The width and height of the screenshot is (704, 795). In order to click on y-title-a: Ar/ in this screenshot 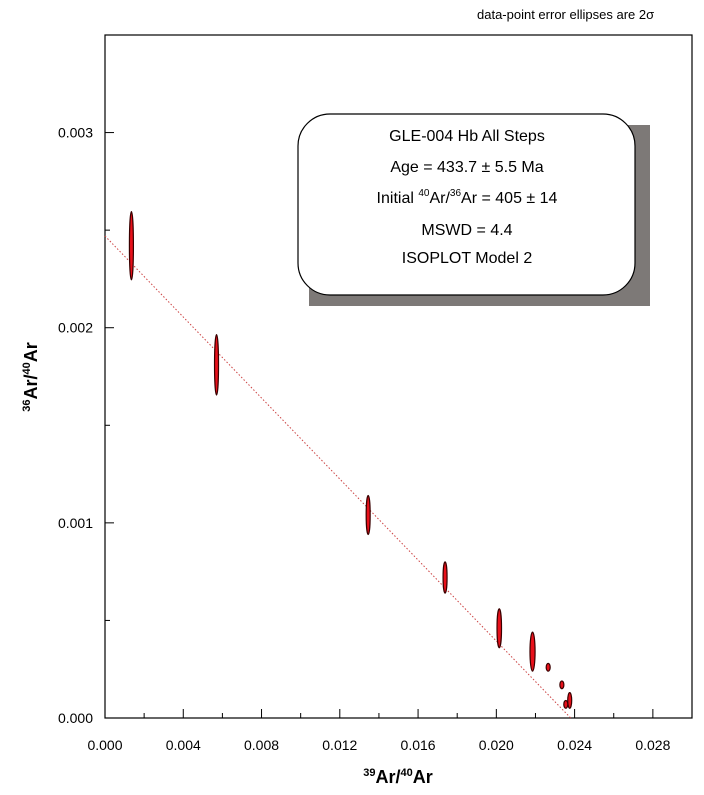, I will do `click(31, 387)`.